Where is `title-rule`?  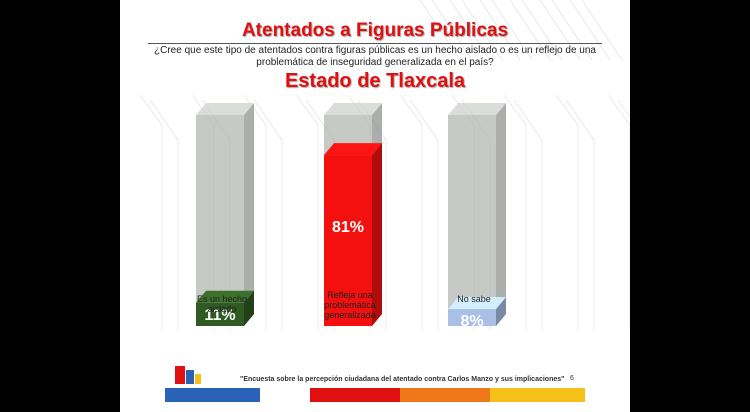
title-rule is located at coordinates (375, 43).